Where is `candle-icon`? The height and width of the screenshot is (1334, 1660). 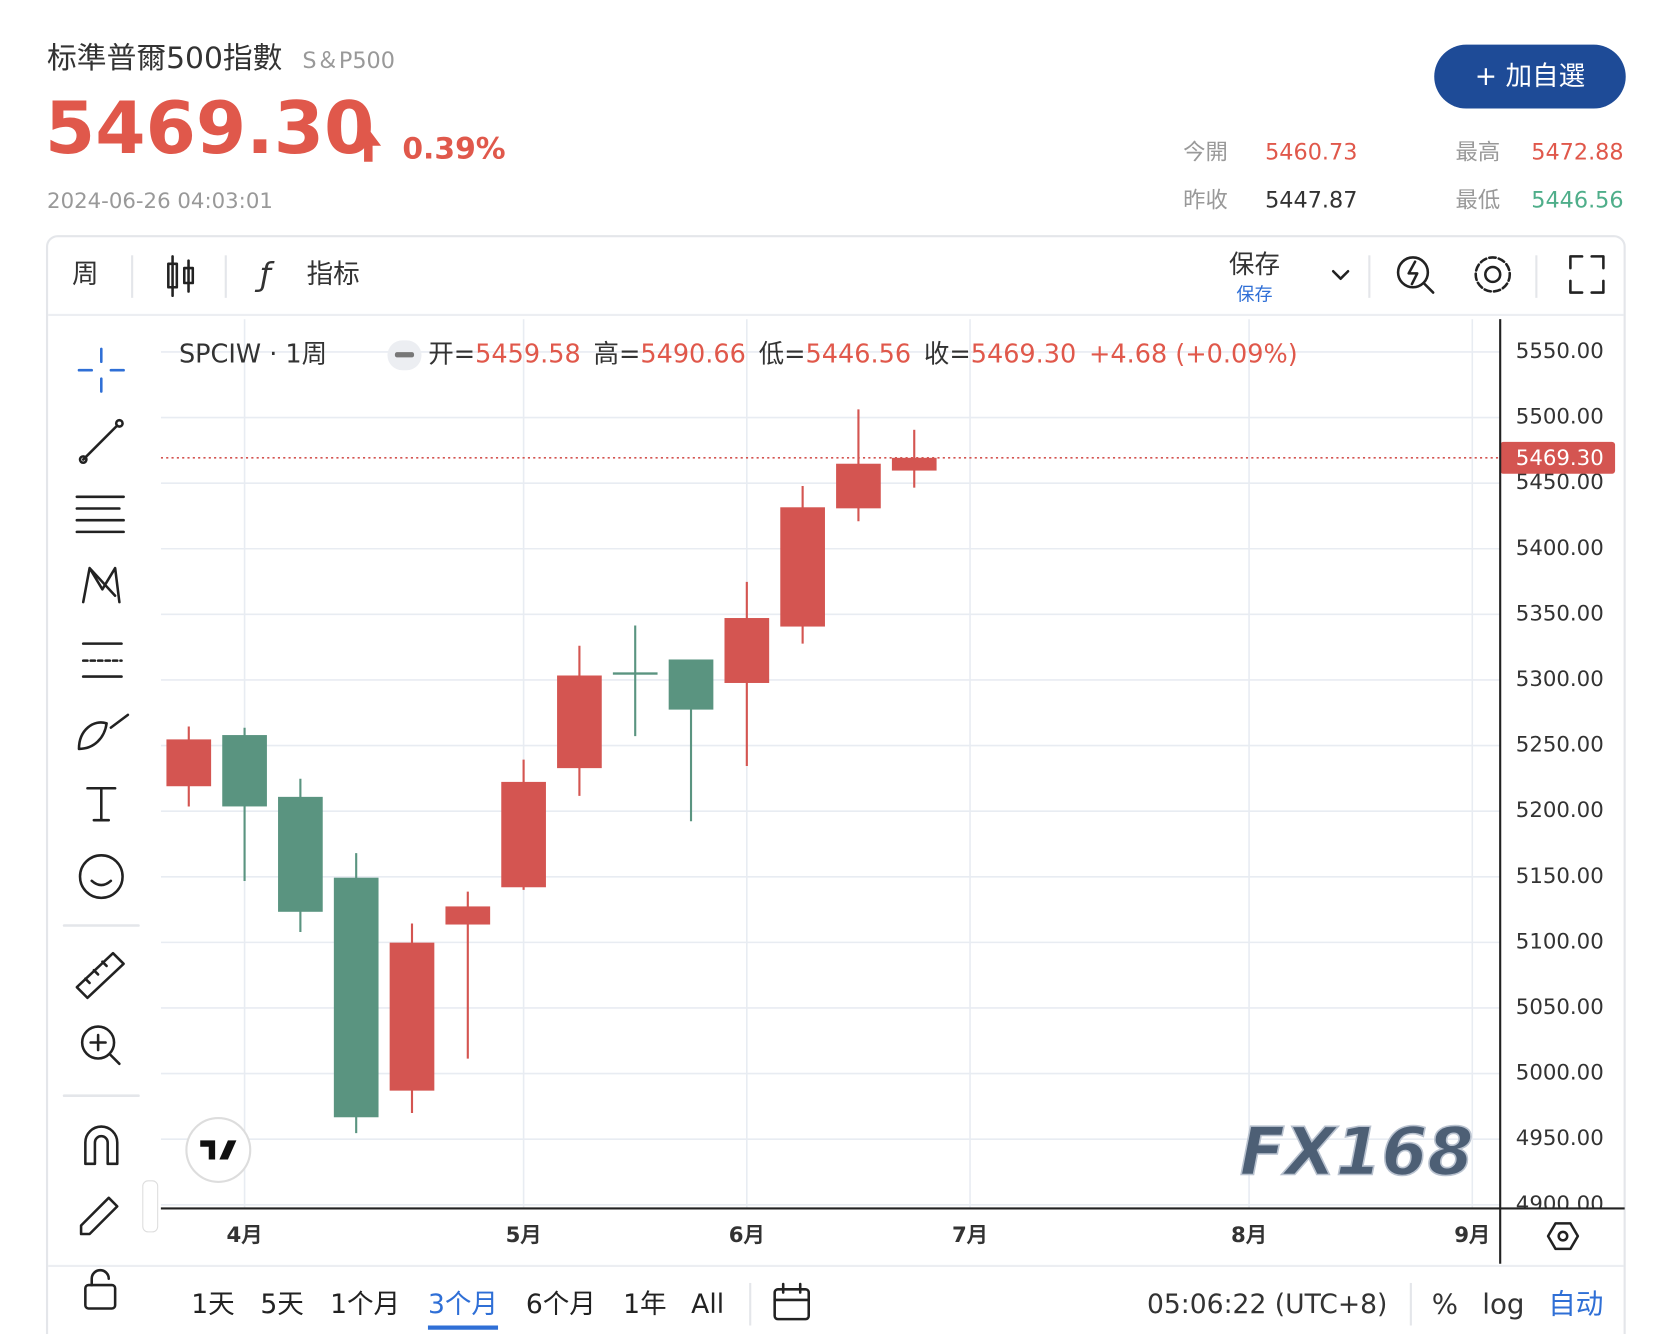 candle-icon is located at coordinates (181, 276).